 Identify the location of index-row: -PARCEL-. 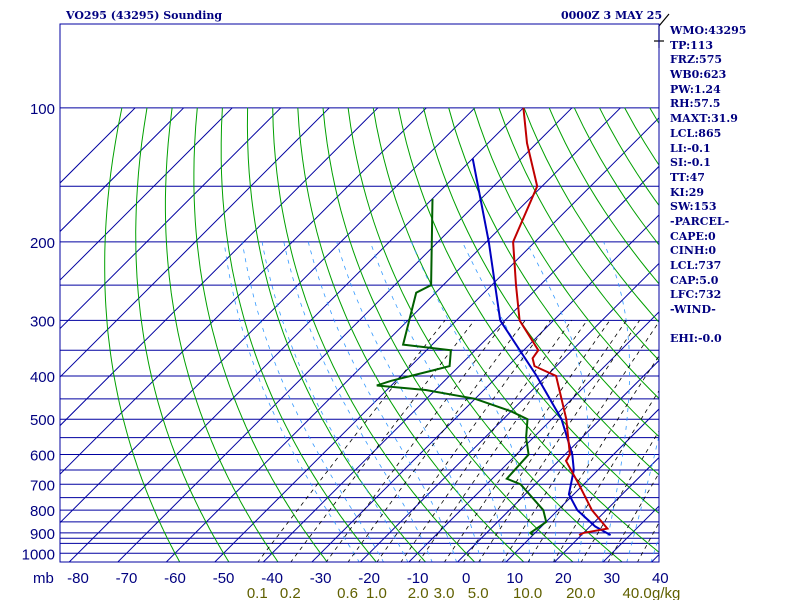
(700, 221).